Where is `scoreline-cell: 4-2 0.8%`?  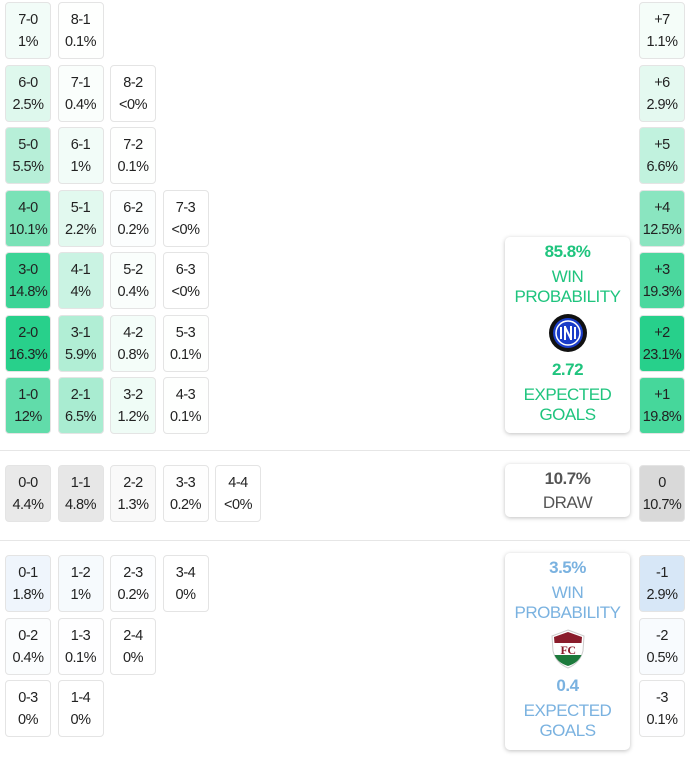 scoreline-cell: 4-2 0.8% is located at coordinates (133, 343).